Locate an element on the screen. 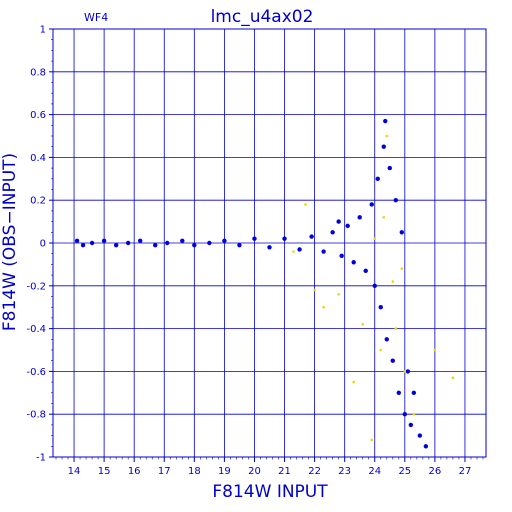 Image resolution: width=512 pixels, height=512 pixels. x-tick-label: 22 is located at coordinates (314, 471).